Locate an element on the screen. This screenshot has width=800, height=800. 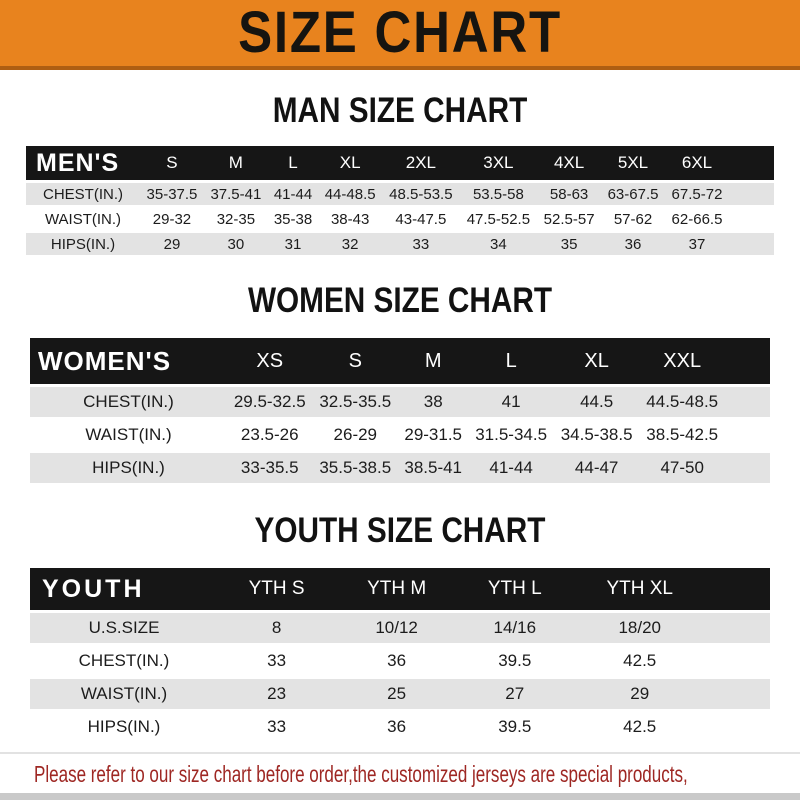
size-value: 8 is located at coordinates (277, 628).